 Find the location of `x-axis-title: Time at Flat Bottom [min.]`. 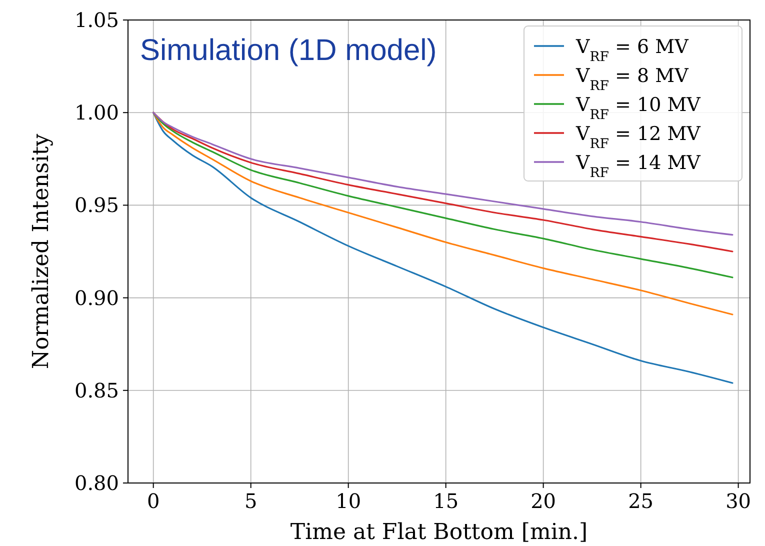

x-axis-title: Time at Flat Bottom [min.] is located at coordinates (439, 532).